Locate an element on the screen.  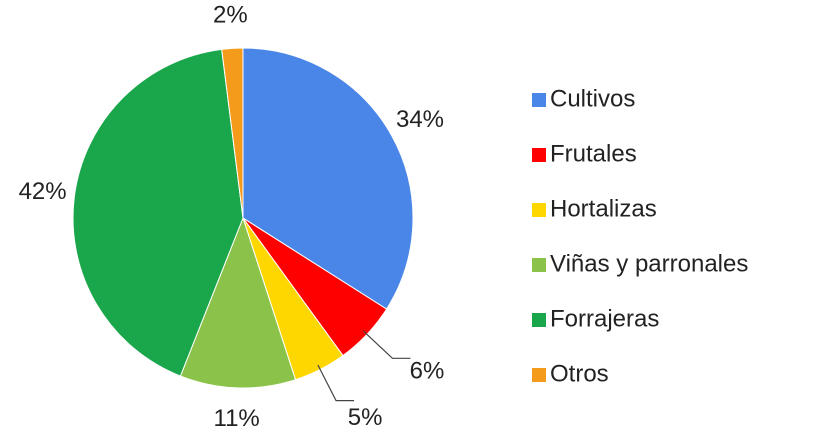
data-label: 42% is located at coordinates (43, 191).